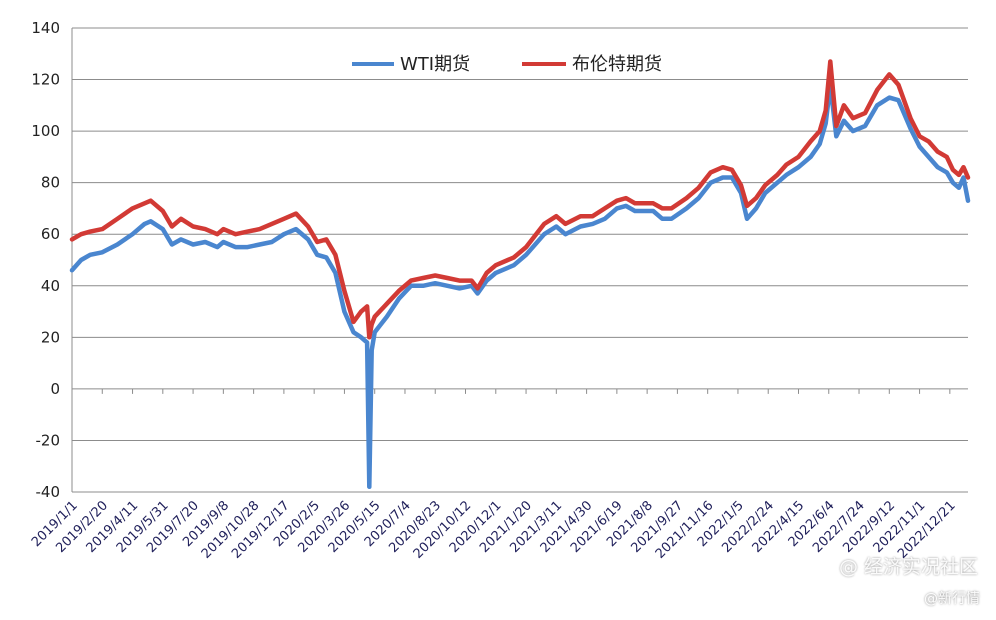 The image size is (996, 620). I want to click on y-tick-label: -40, so click(48, 492).